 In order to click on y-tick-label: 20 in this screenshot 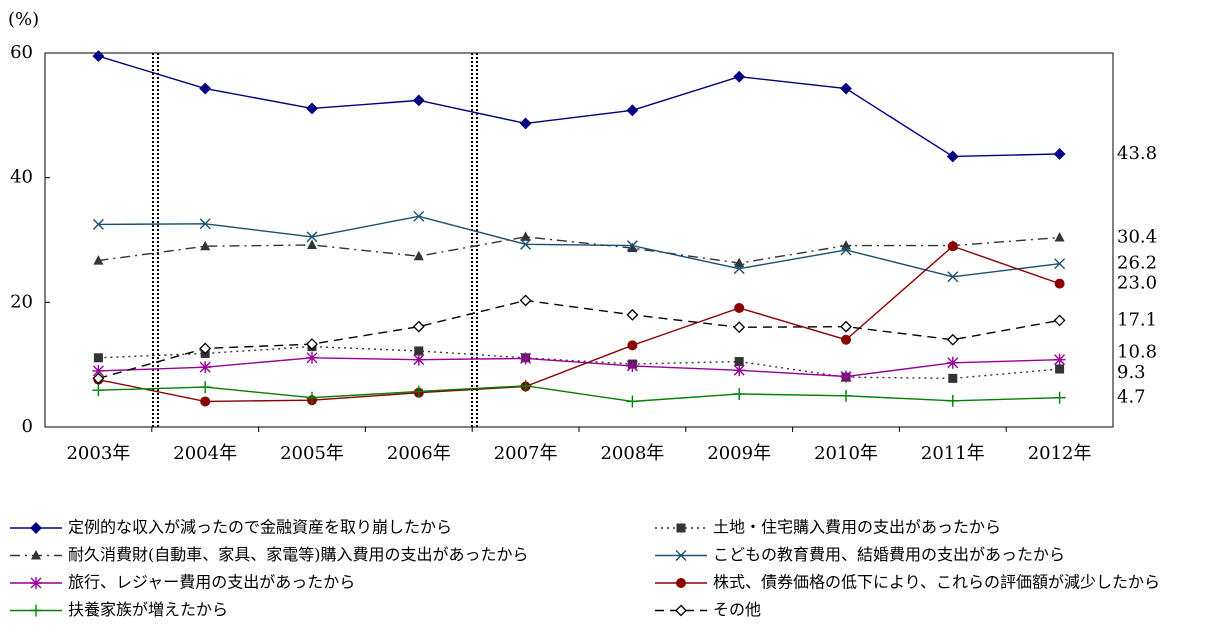, I will do `click(21, 301)`.